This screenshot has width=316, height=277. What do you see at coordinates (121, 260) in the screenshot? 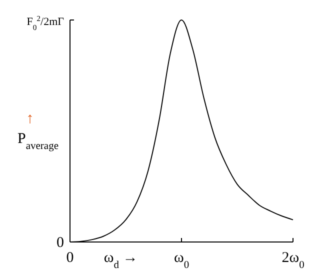
I see `x-axis-title: ω$_{d}$ →` at bounding box center [121, 260].